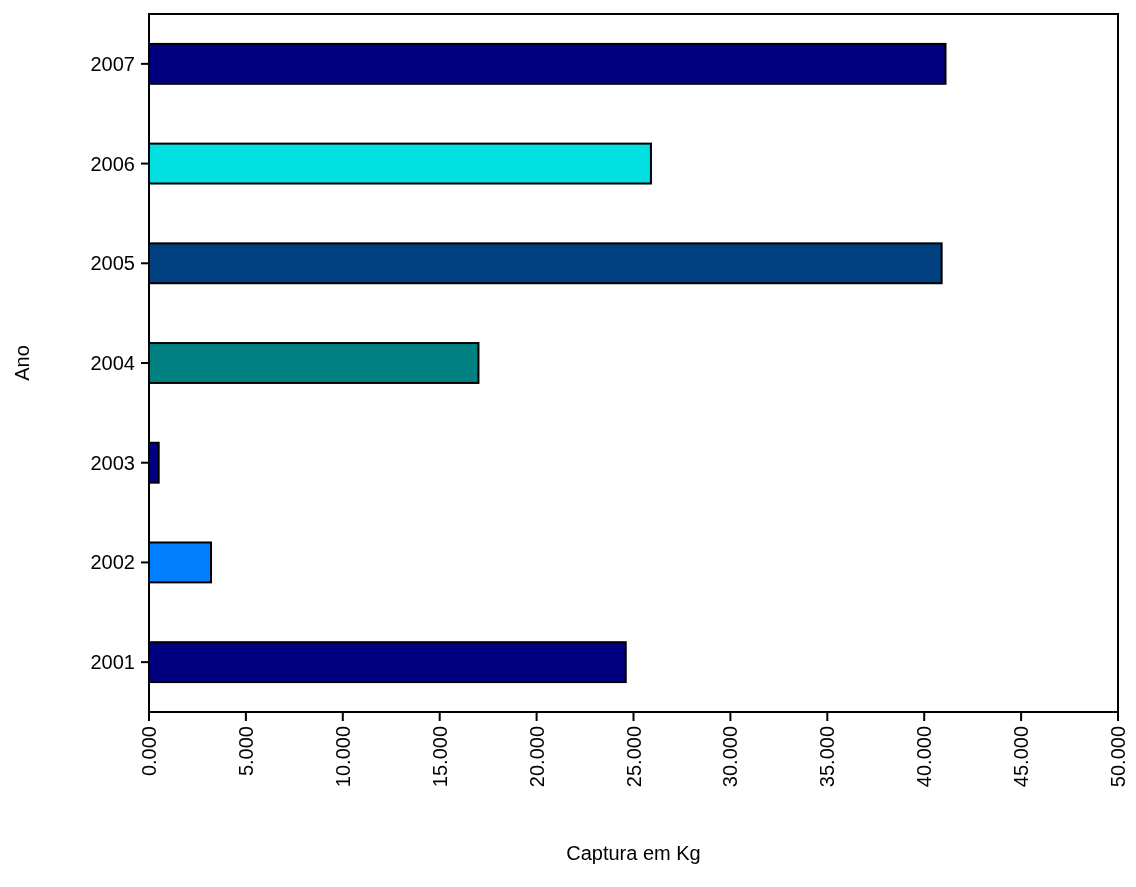 The width and height of the screenshot is (1136, 887). Describe the element at coordinates (730, 757) in the screenshot. I see `x-tick-label: 30.000` at that location.